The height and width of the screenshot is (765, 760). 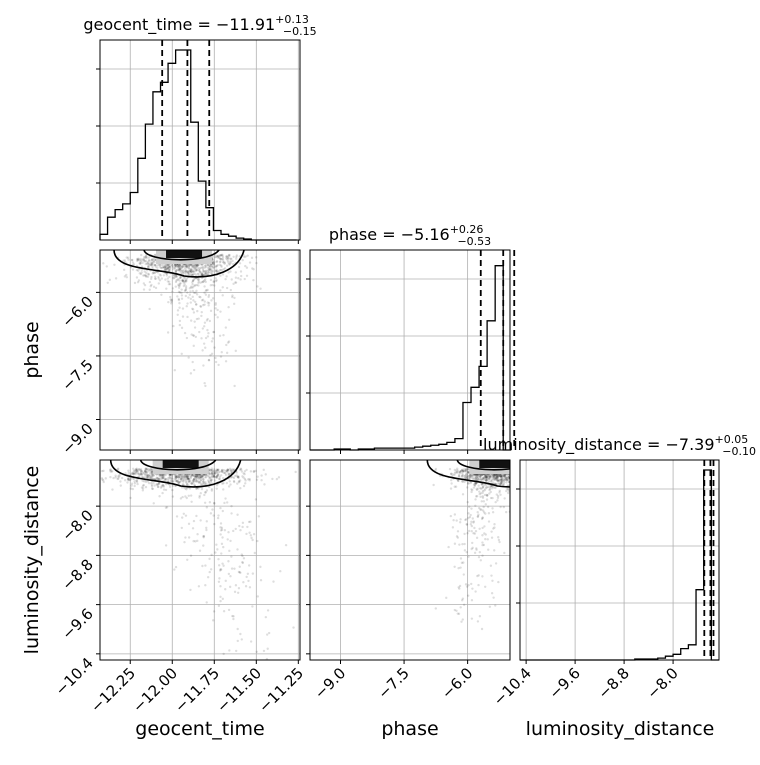 What do you see at coordinates (77, 311) in the screenshot?
I see `y-tick-label: −6.0` at bounding box center [77, 311].